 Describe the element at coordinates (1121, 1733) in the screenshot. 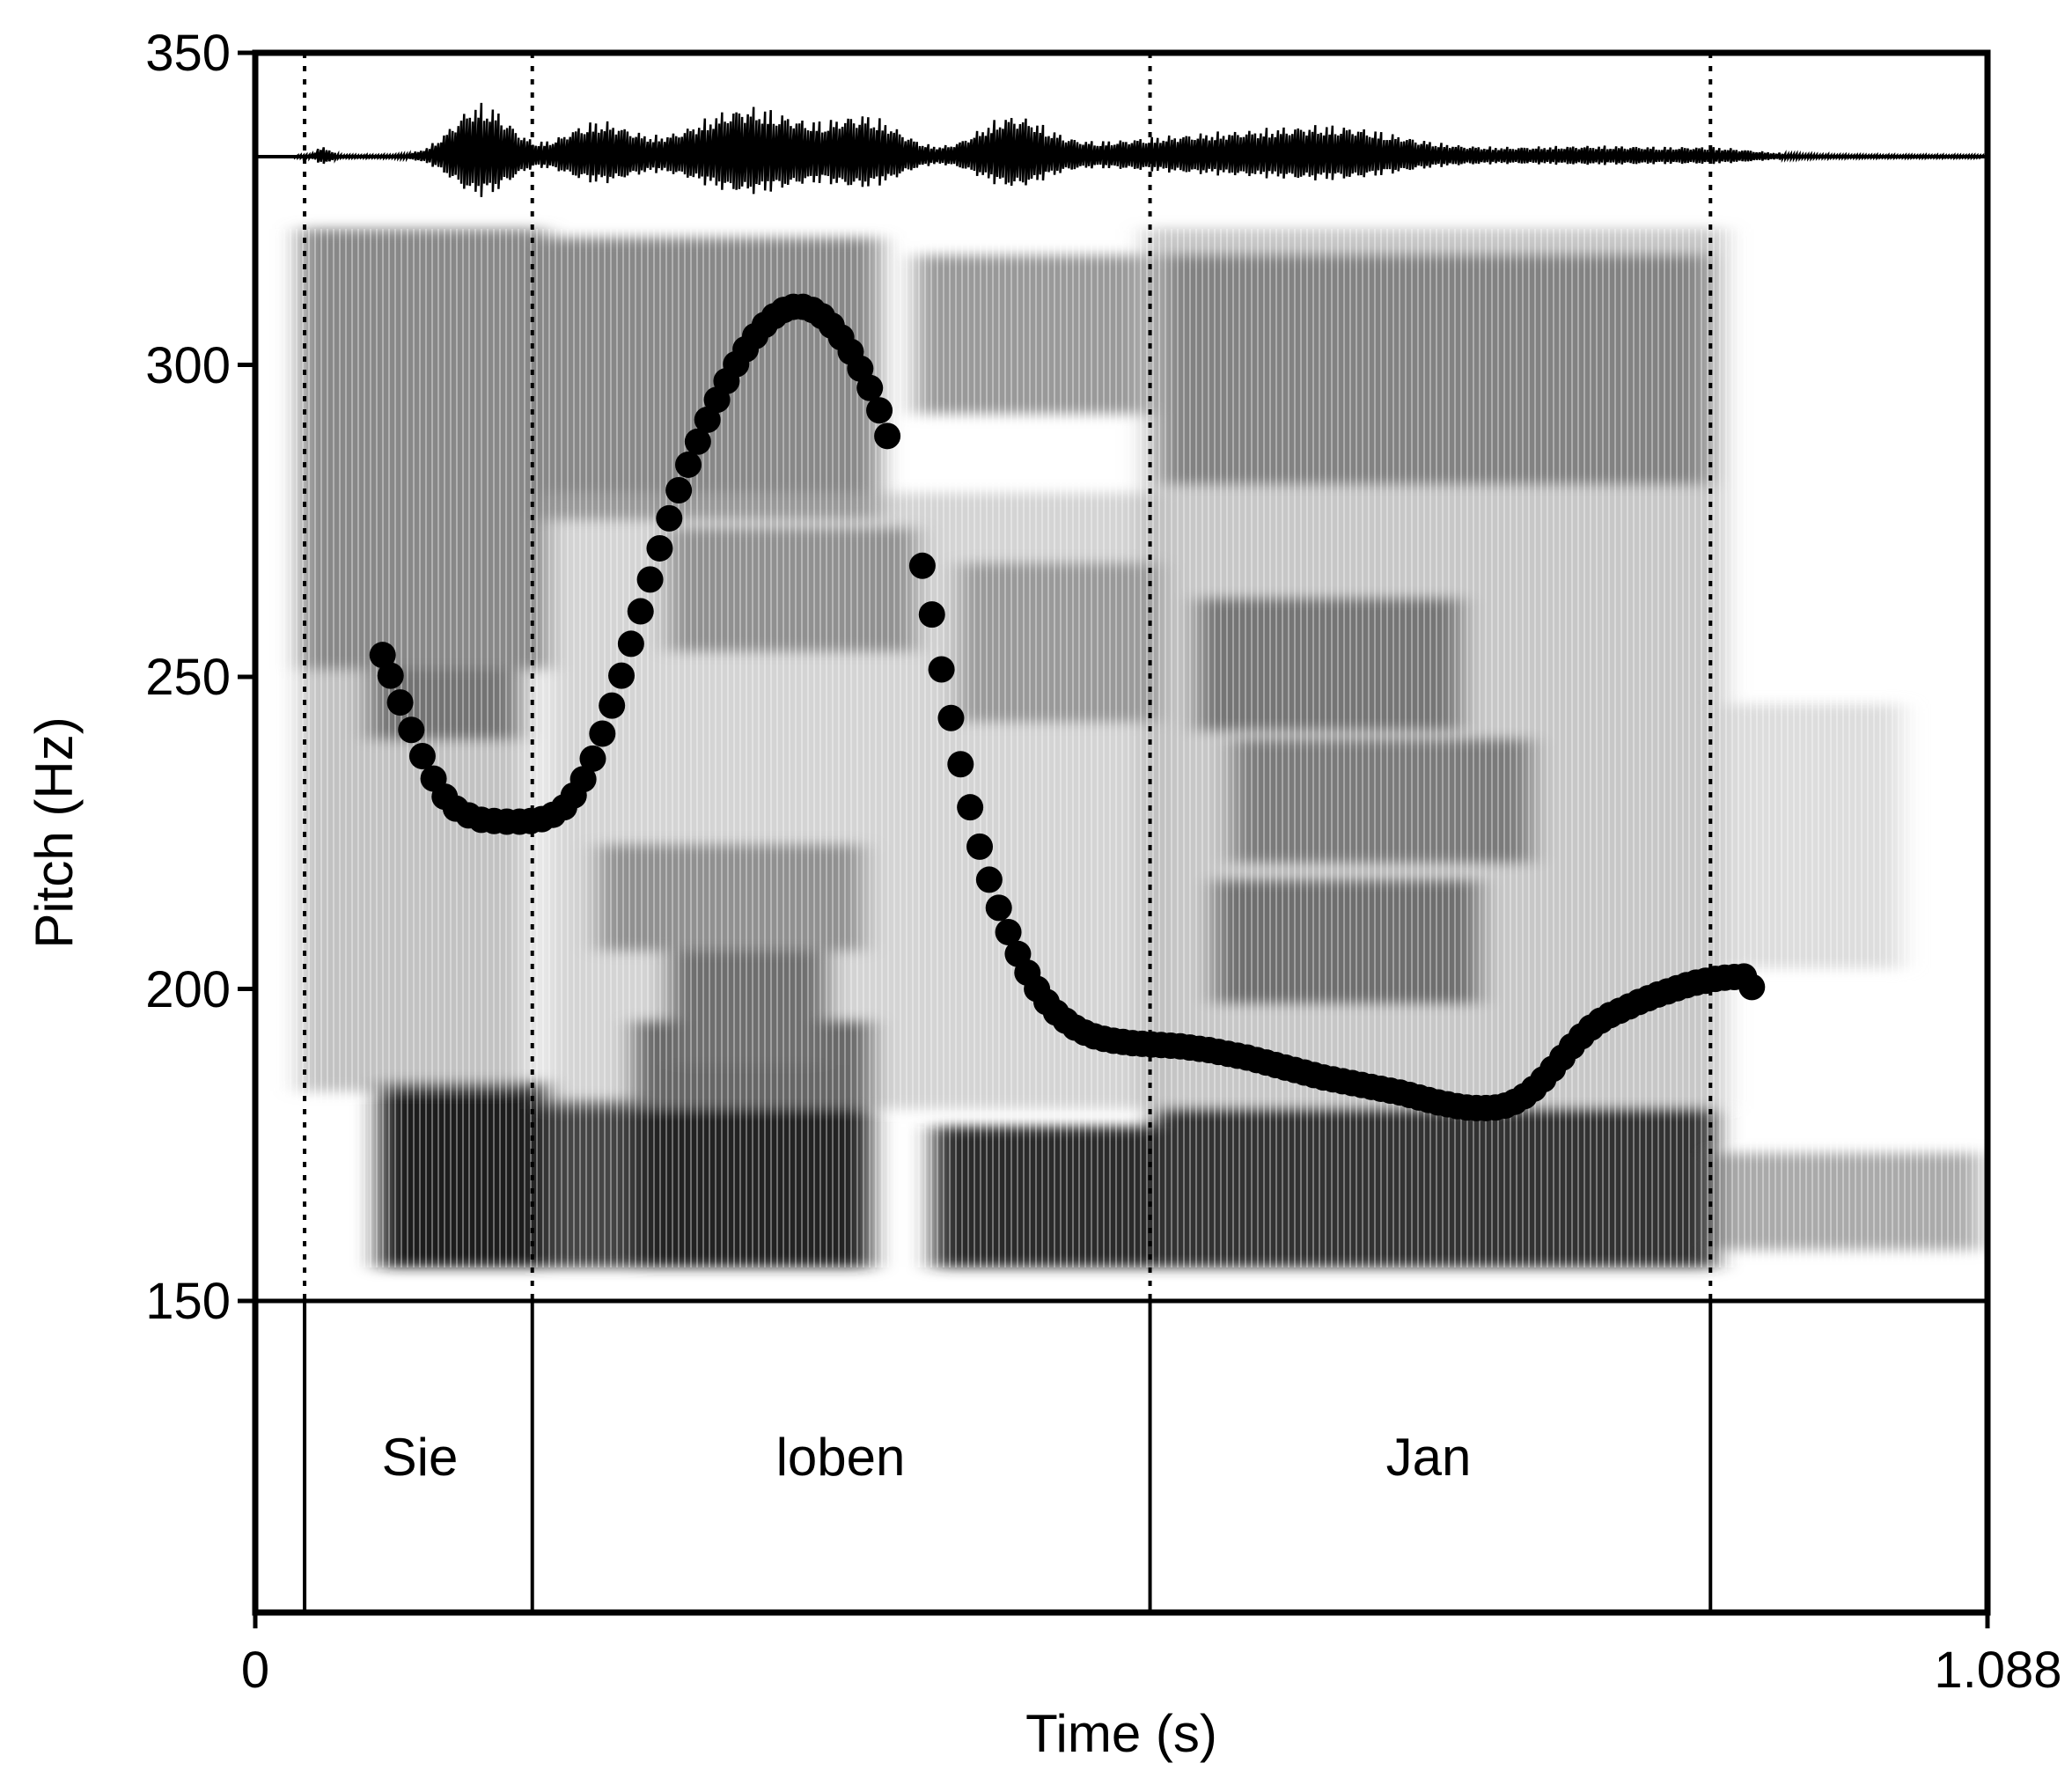

I see `x-axis-title: Time (s)` at that location.